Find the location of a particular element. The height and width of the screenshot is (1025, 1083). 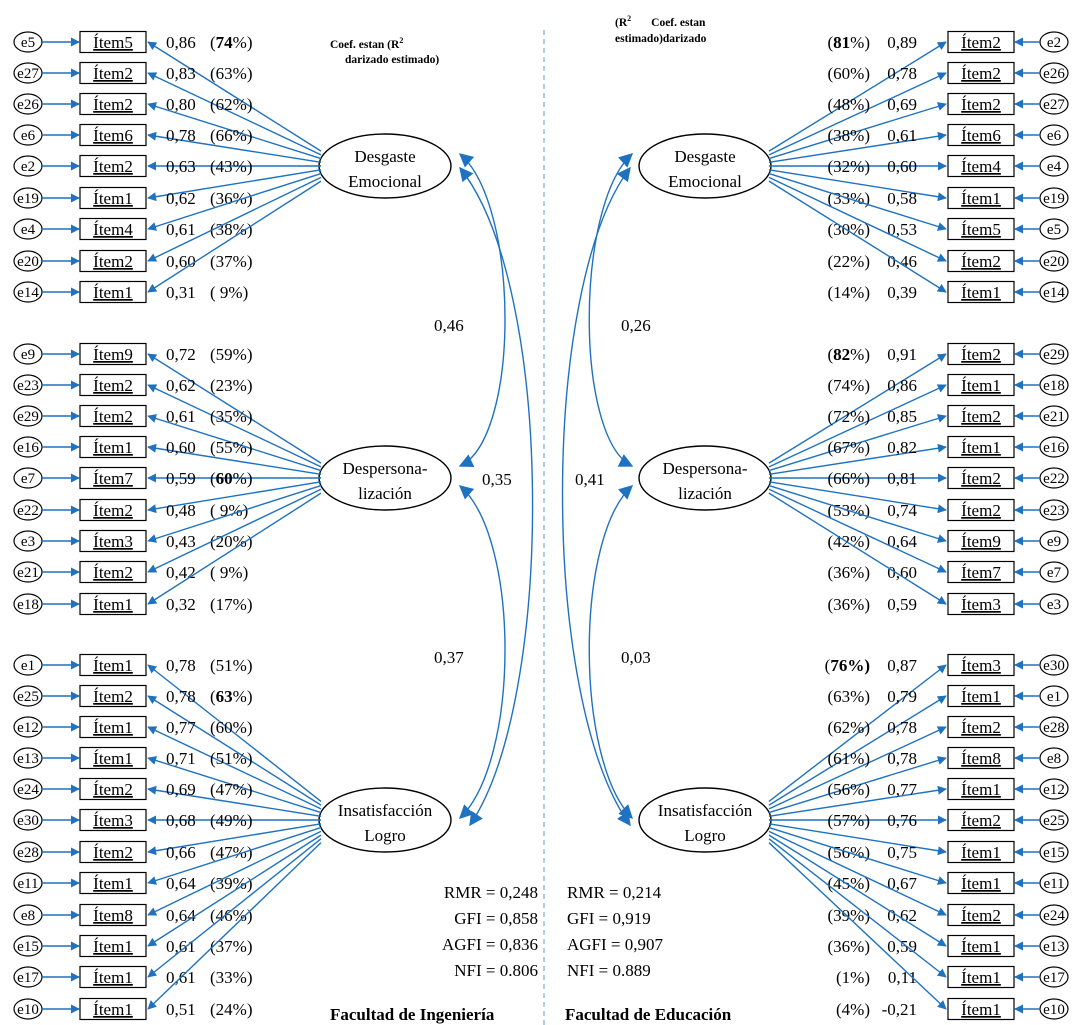

r2-value: (37%) is located at coordinates (231, 261).